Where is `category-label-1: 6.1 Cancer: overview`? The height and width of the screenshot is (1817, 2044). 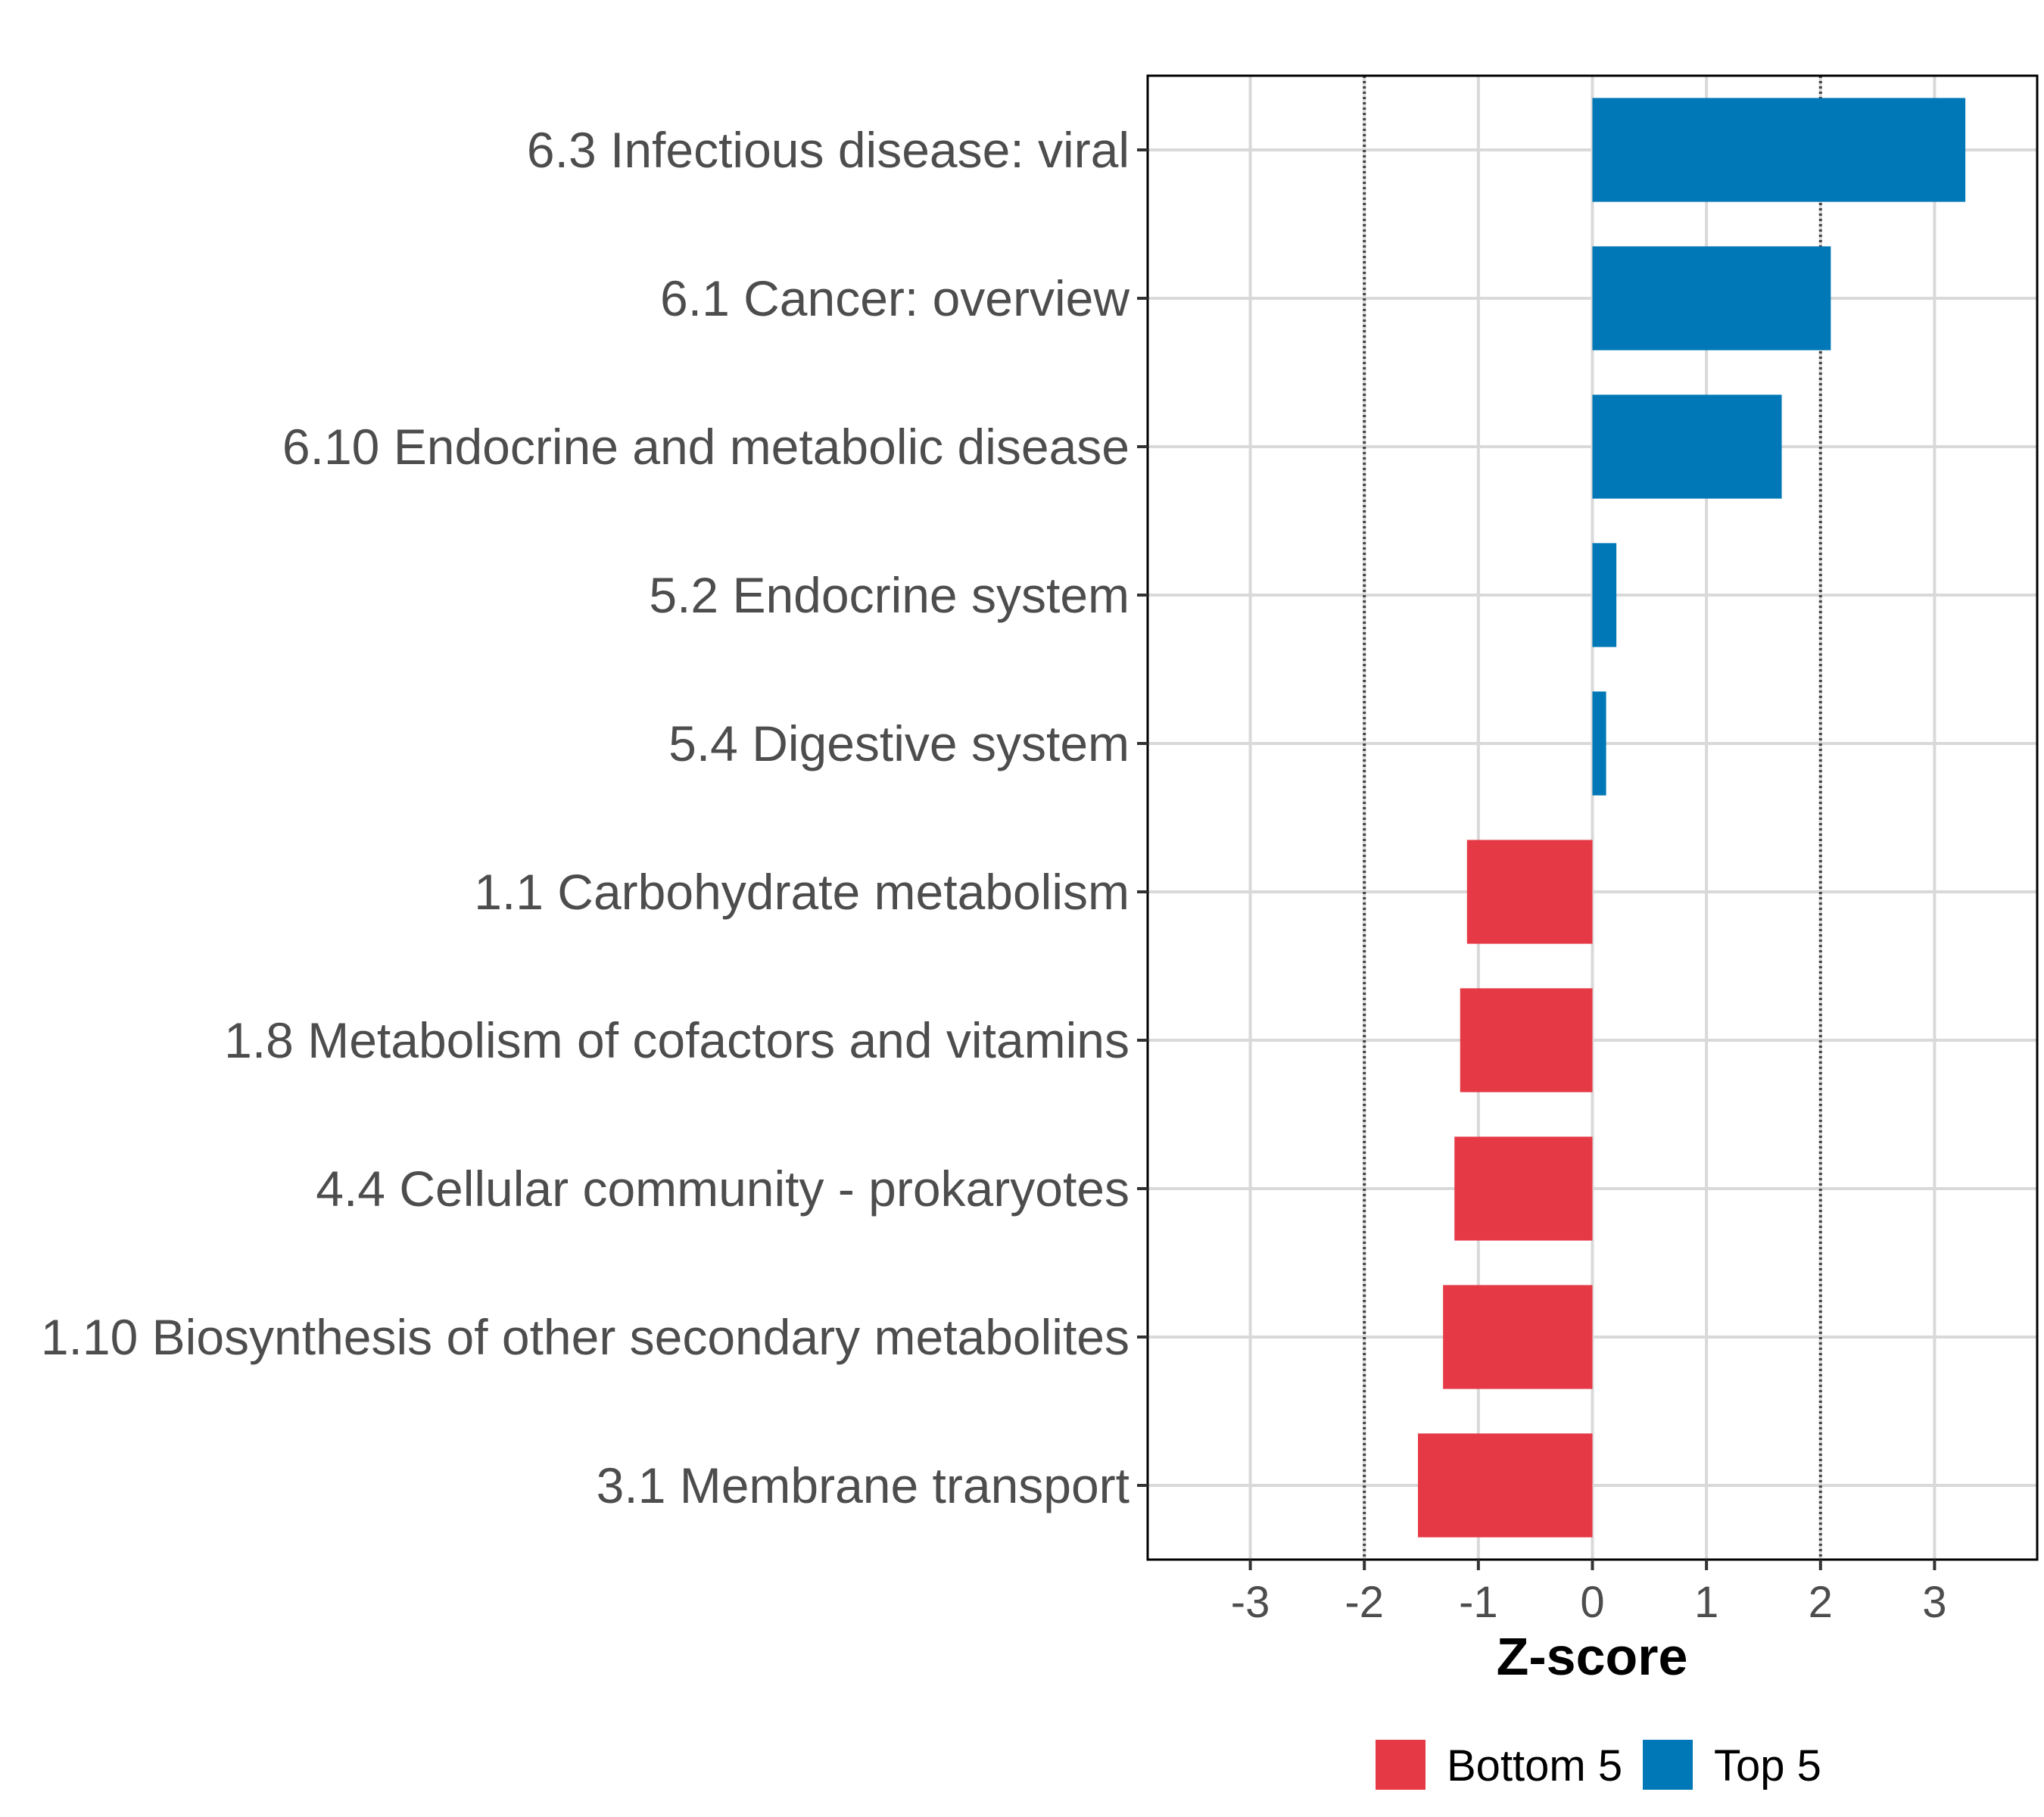 category-label-1: 6.1 Cancer: overview is located at coordinates (894, 298).